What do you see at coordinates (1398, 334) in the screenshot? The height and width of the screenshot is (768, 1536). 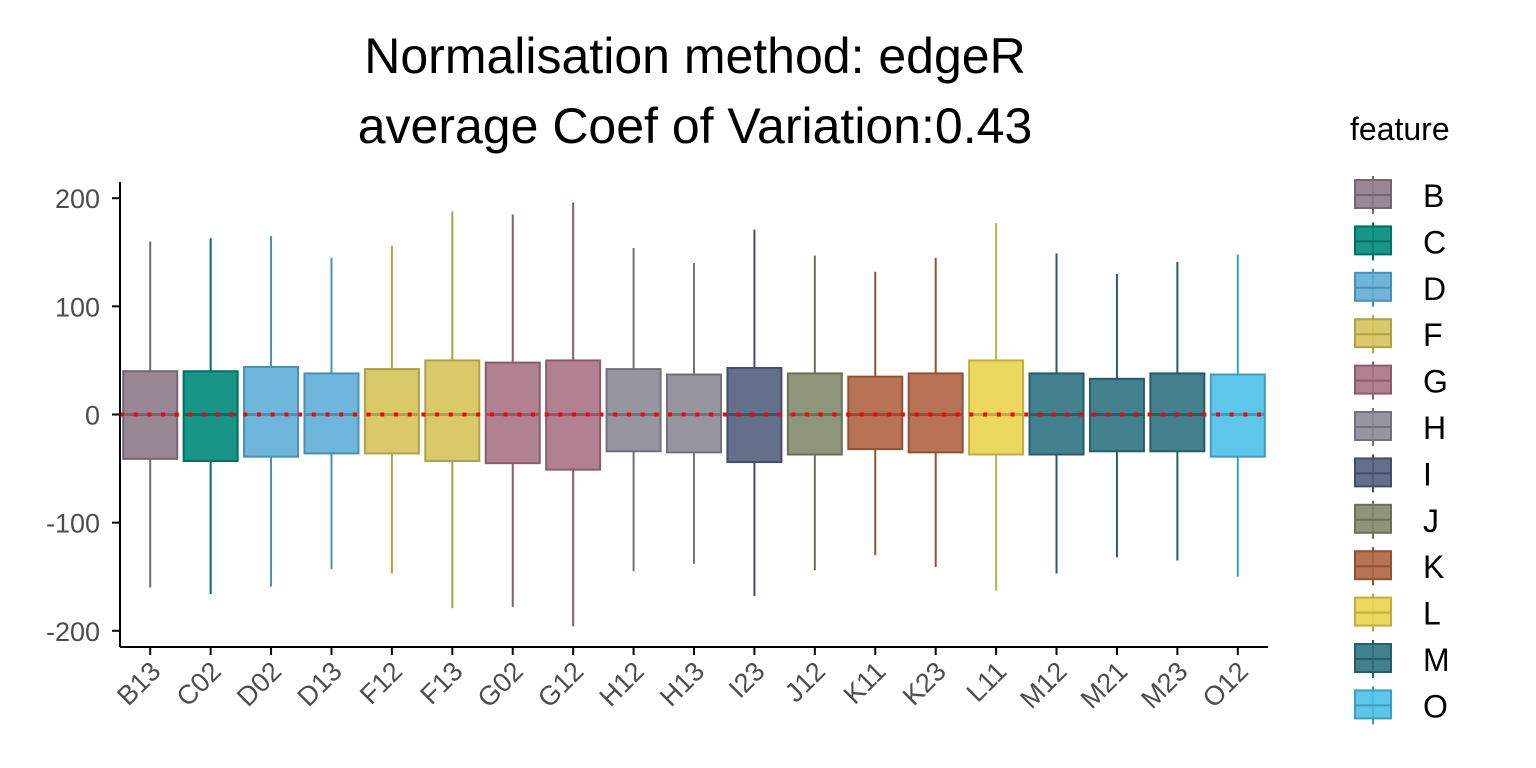 I see `legend-entry-F: F` at bounding box center [1398, 334].